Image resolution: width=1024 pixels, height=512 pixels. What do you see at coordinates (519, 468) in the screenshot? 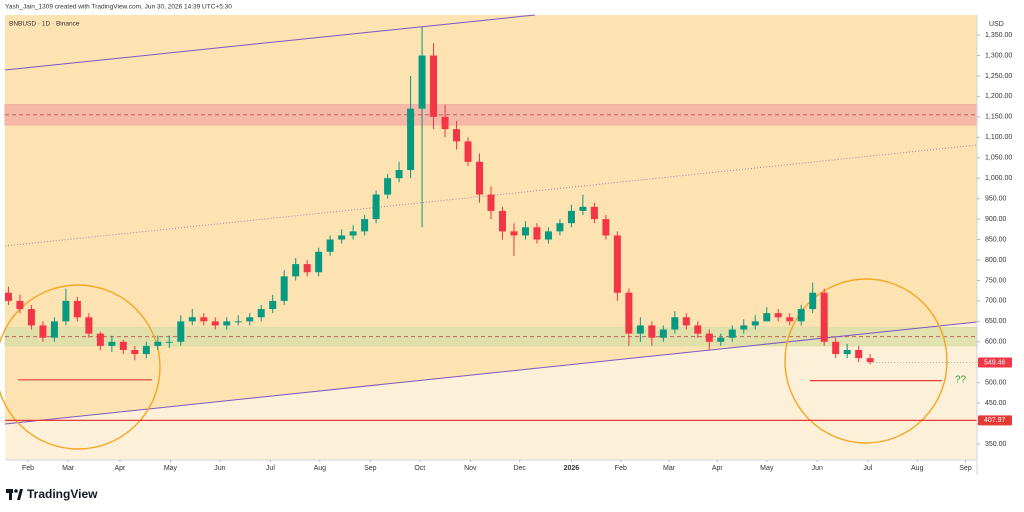
I see `x-tick-label: Dec` at bounding box center [519, 468].